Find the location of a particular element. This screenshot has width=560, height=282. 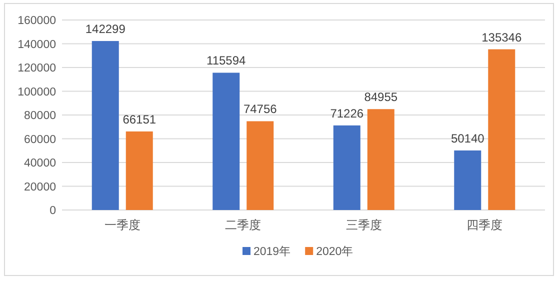

y-tick-label: 120000 is located at coordinates (37, 68).